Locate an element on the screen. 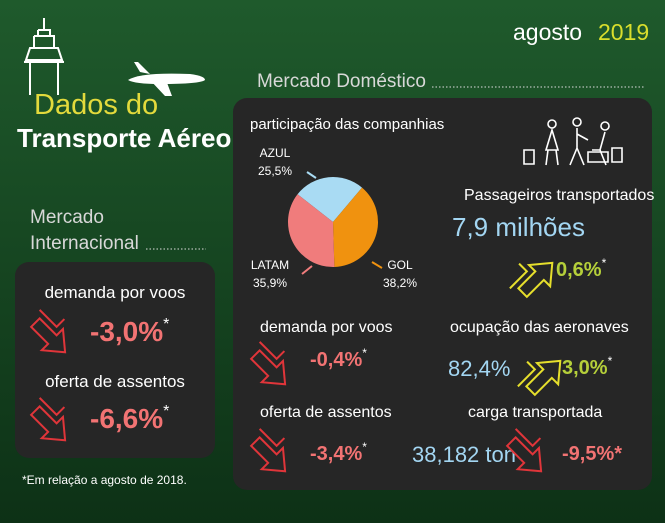  title-line-1: Dados do is located at coordinates (96, 105).